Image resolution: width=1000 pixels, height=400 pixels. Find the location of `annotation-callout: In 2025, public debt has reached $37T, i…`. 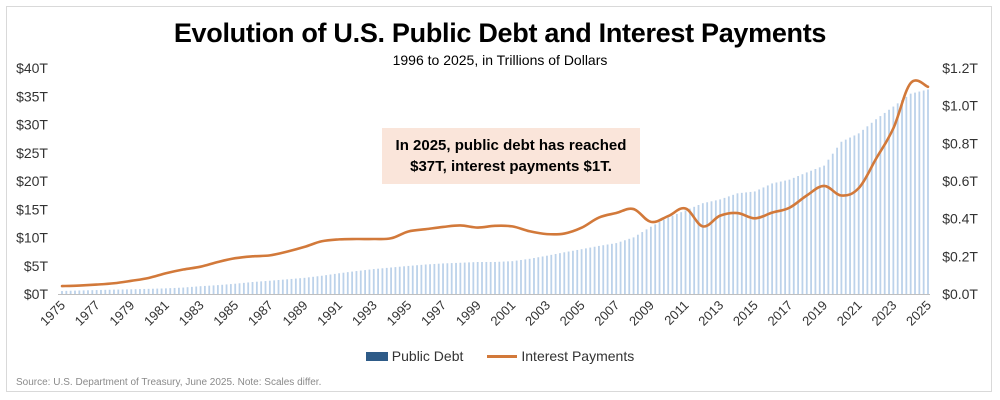

annotation-callout: In 2025, public debt has reached $37T, i… is located at coordinates (511, 156).